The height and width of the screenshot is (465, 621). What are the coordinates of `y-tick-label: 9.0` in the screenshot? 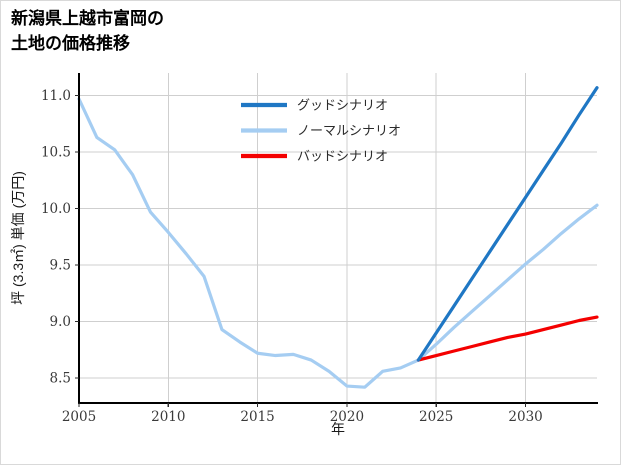 It's located at (60, 322).